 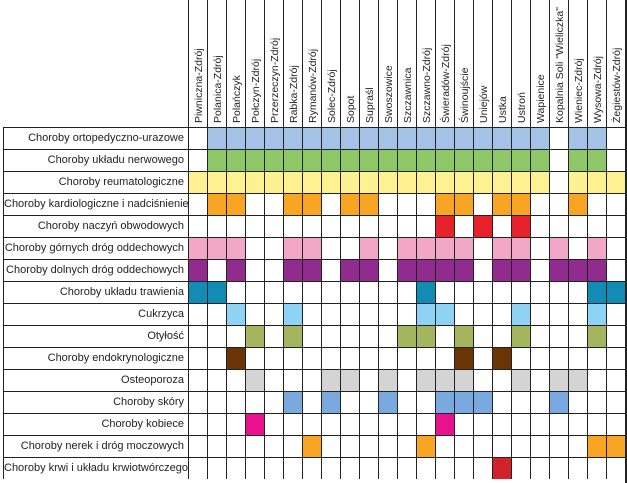 I want to click on table-right-border, so click(x=626, y=241).